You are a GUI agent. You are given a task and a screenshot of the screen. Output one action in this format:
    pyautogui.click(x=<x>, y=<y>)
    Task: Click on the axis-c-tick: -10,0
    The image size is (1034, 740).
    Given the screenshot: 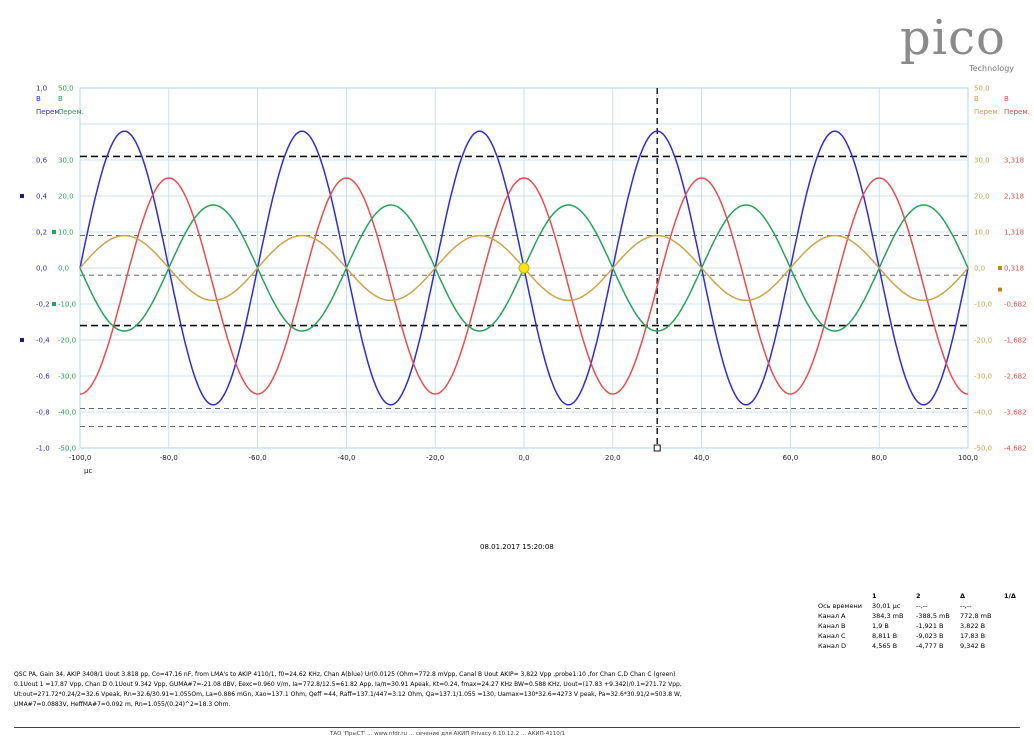 What is the action you would take?
    pyautogui.click(x=983, y=305)
    